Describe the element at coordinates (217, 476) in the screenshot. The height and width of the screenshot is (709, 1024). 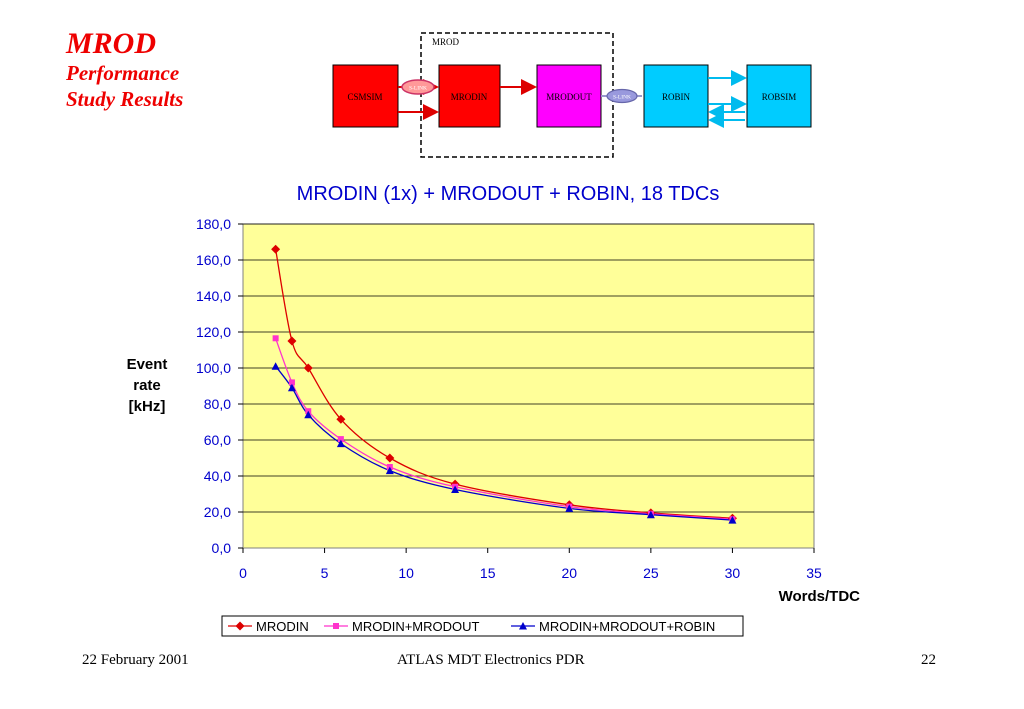
I see `y-tick-label: 40,0` at that location.